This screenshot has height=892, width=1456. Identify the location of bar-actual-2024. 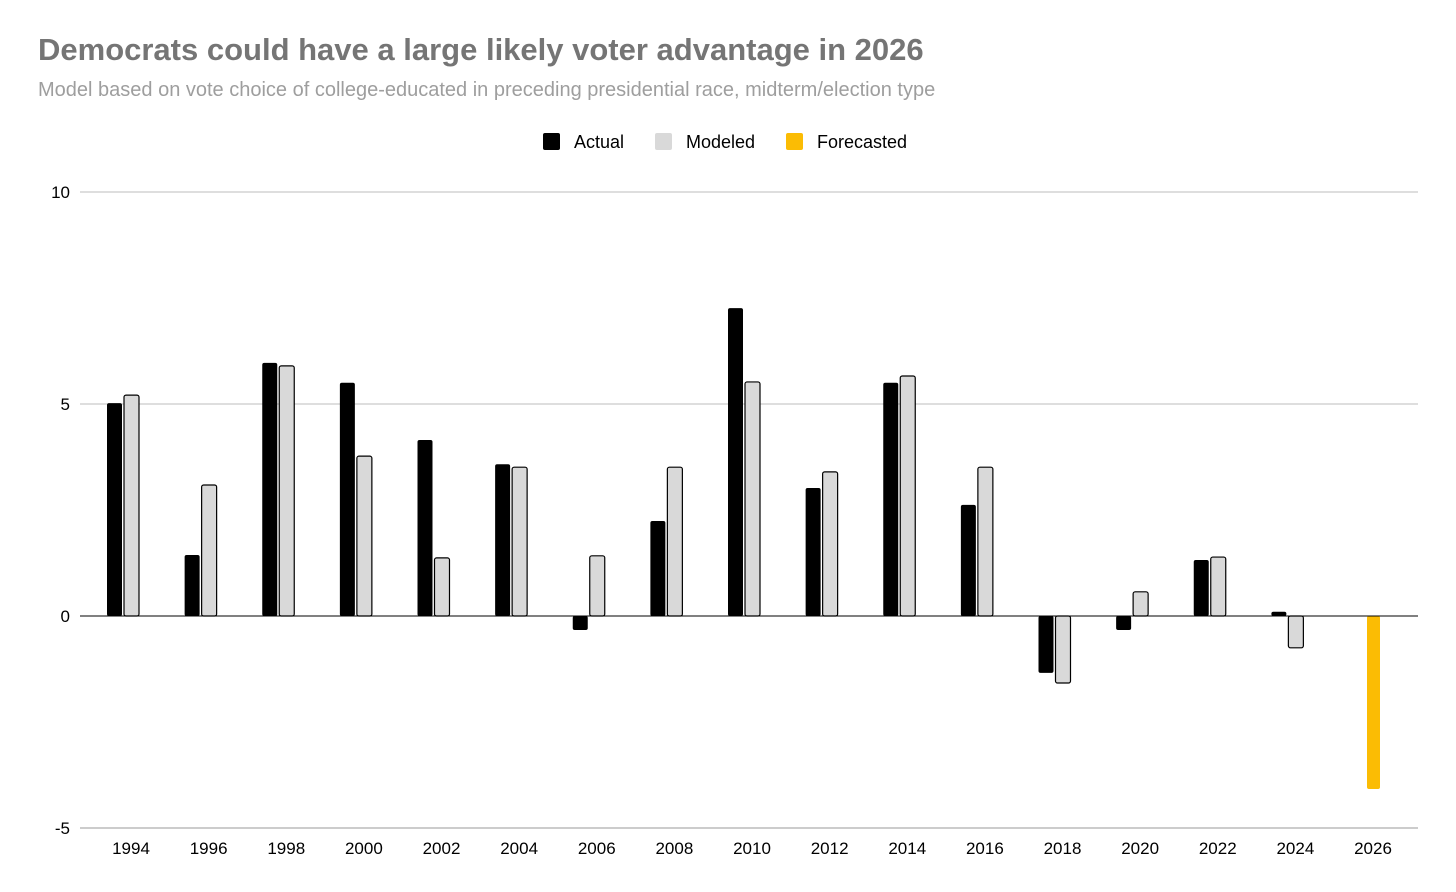
(1279, 613).